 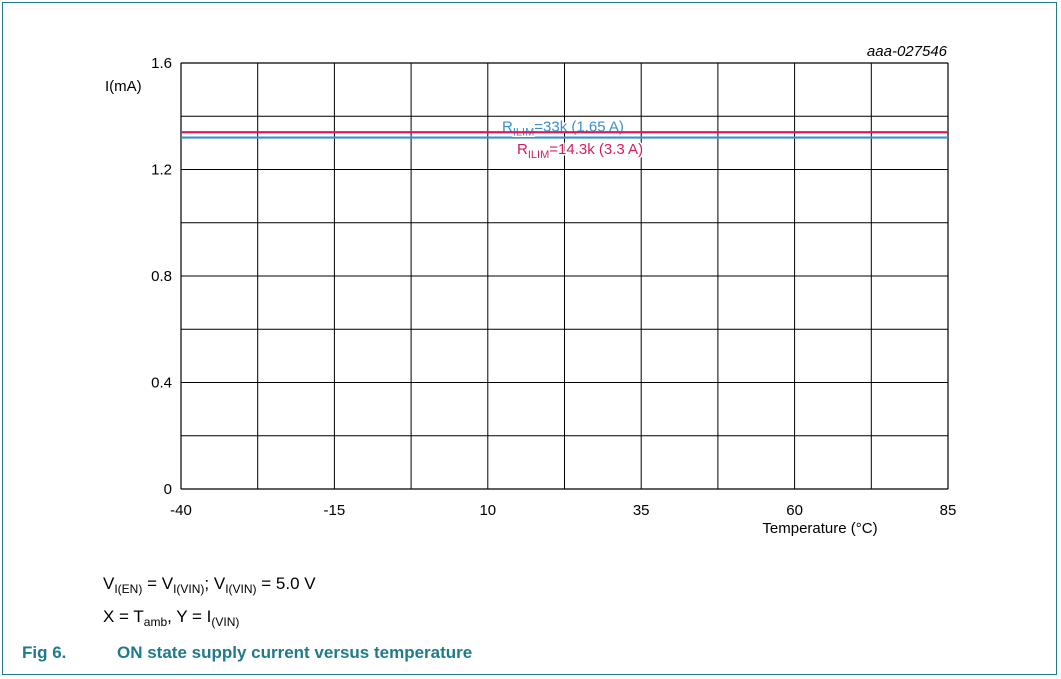 What do you see at coordinates (580, 151) in the screenshot?
I see `series-label: RILIM=14.3k (3.3 A)` at bounding box center [580, 151].